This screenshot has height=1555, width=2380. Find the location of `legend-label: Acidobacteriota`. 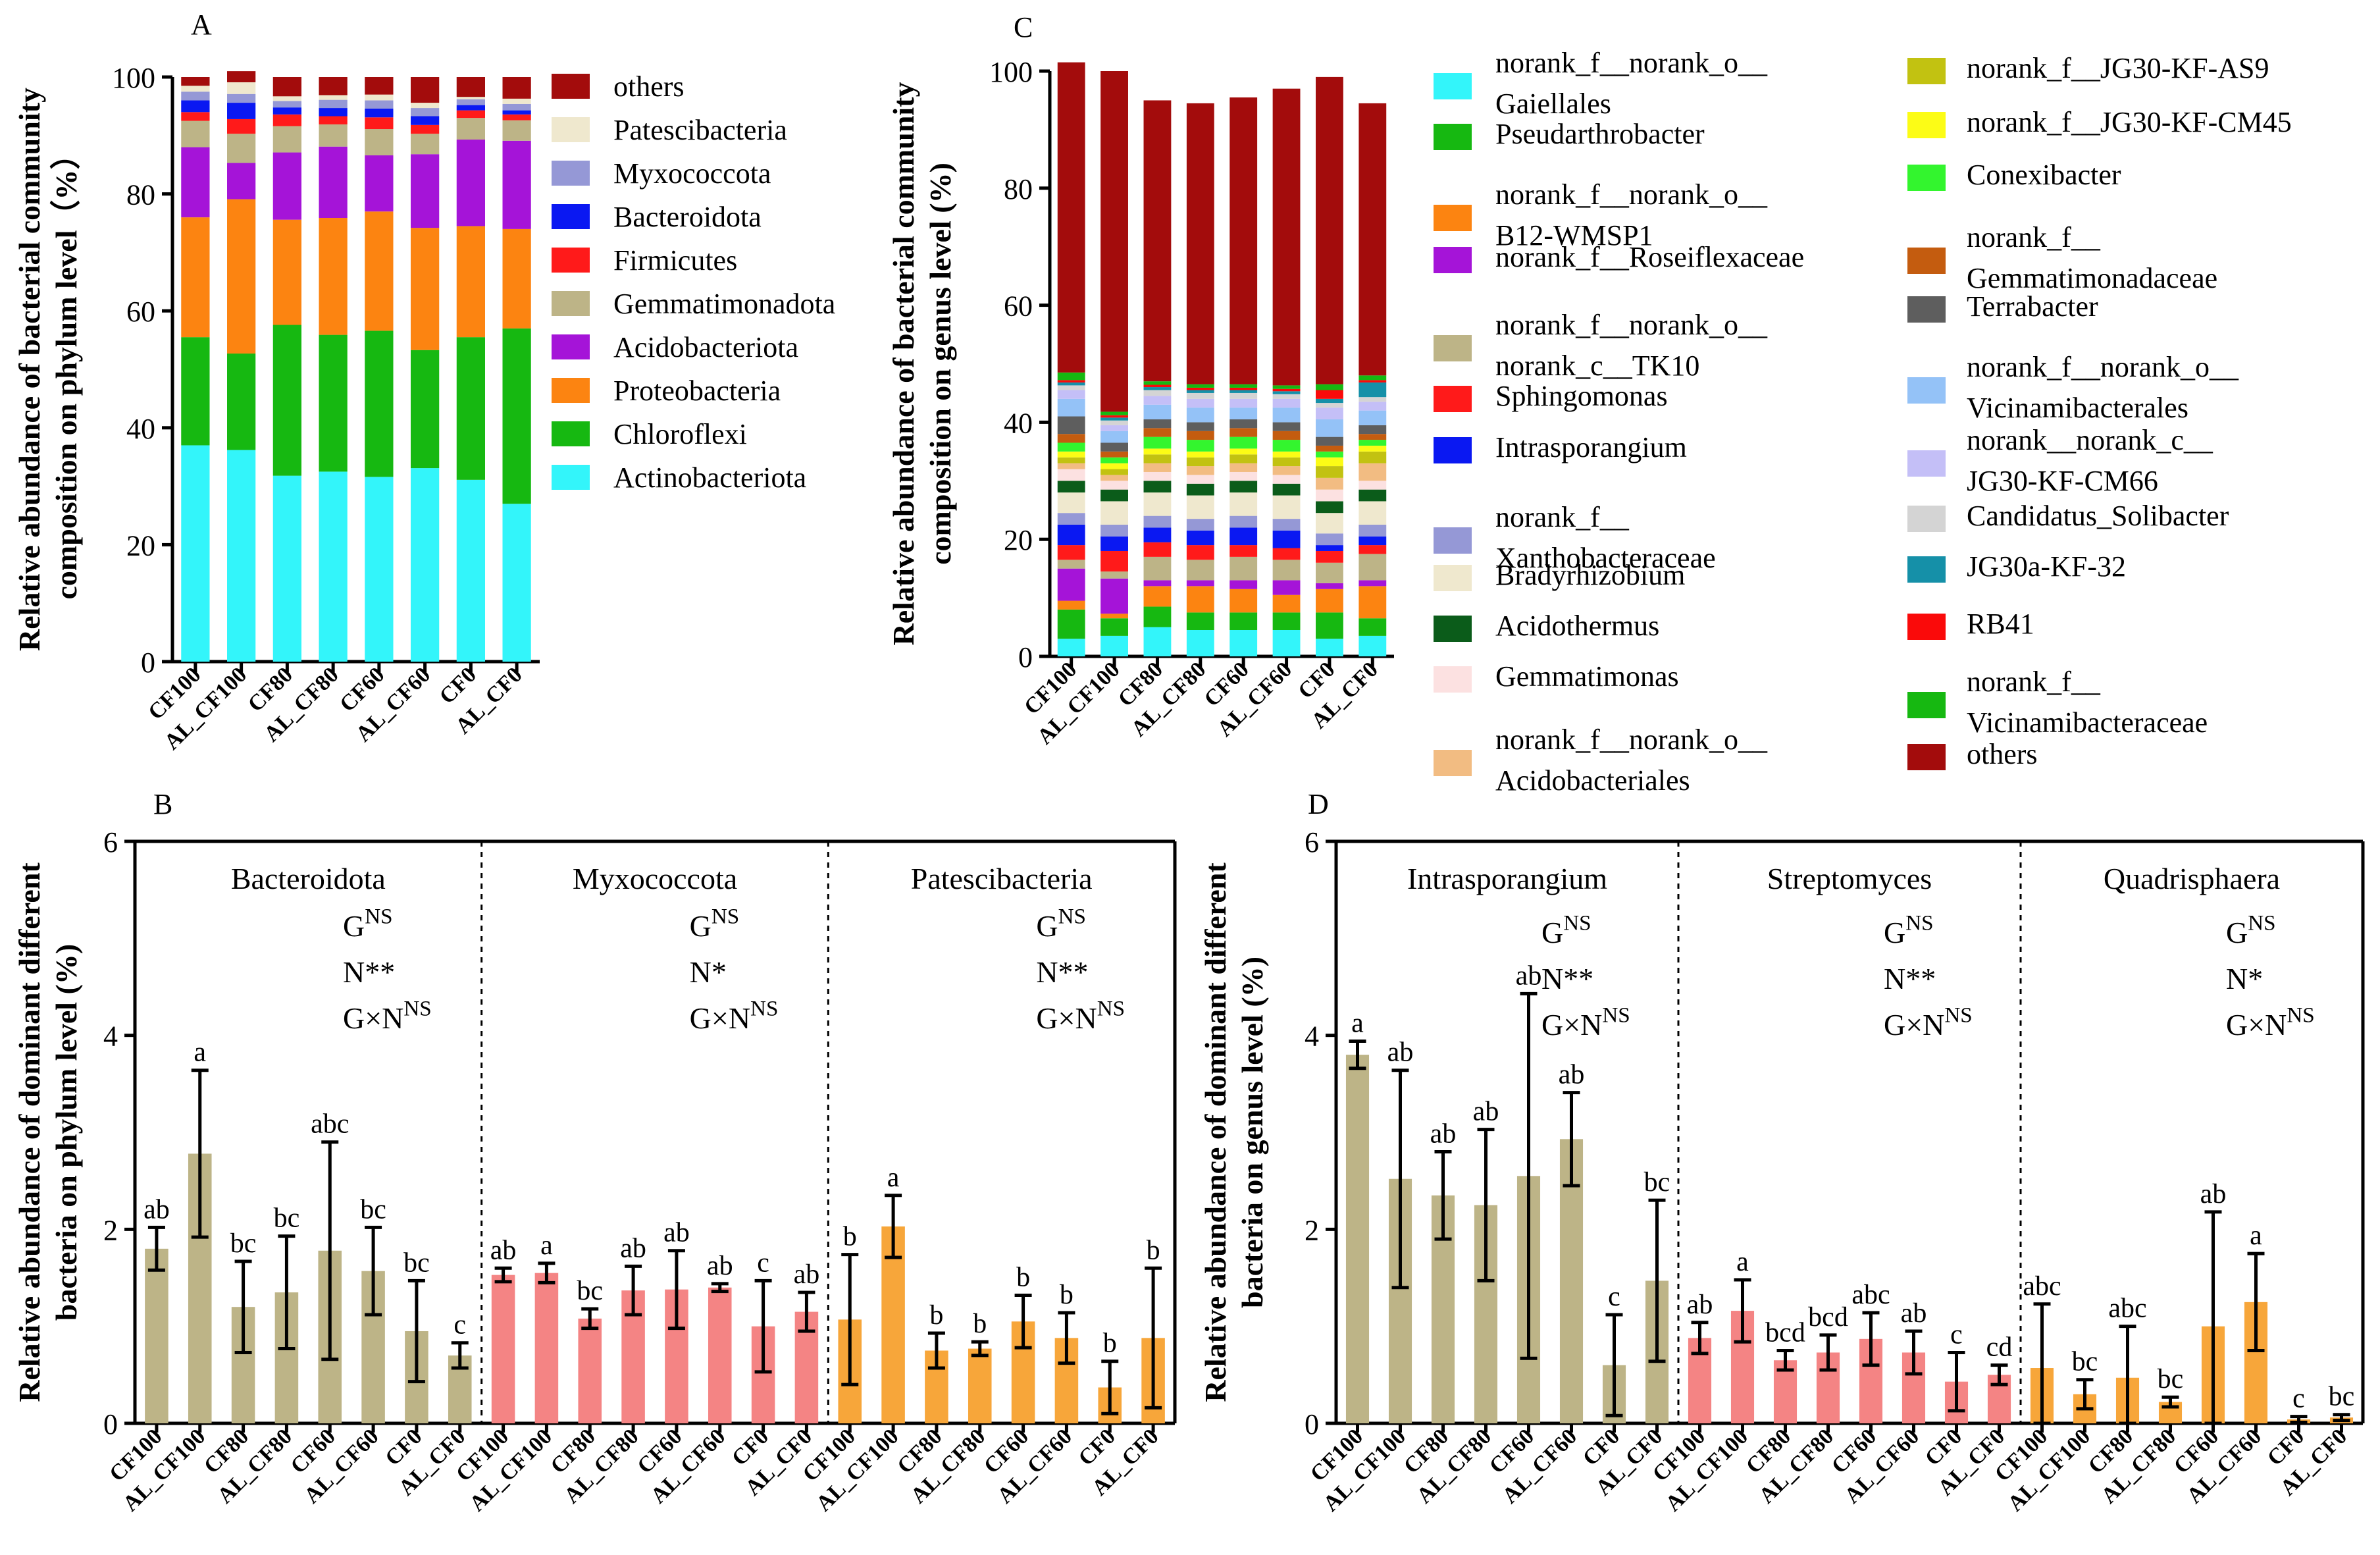

legend-label: Acidobacteriota is located at coordinates (705, 347).